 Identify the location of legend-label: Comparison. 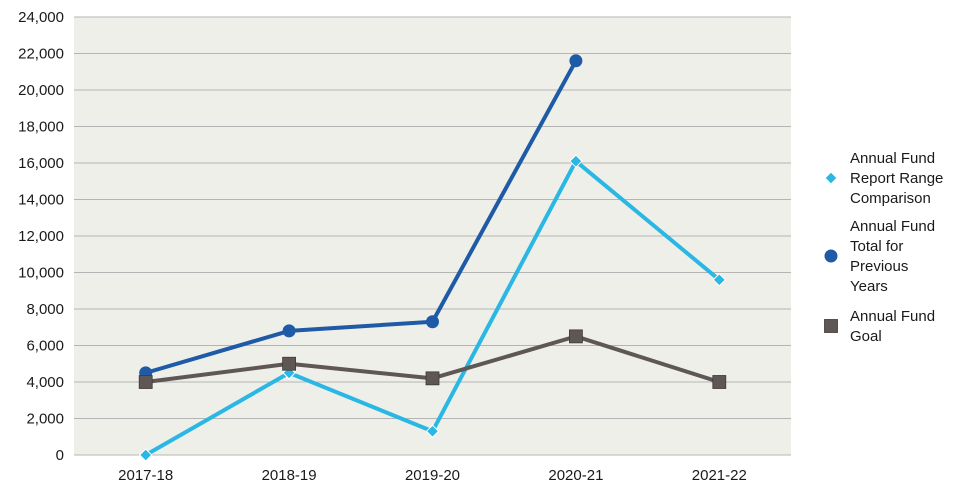
(890, 198).